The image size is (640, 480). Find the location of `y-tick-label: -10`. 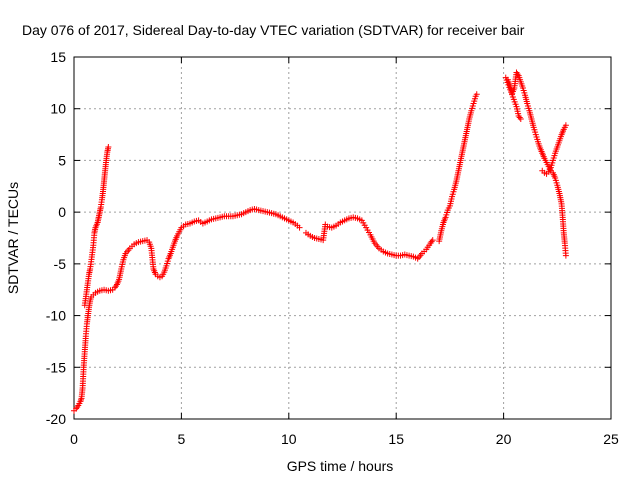

y-tick-label: -10 is located at coordinates (56, 316).